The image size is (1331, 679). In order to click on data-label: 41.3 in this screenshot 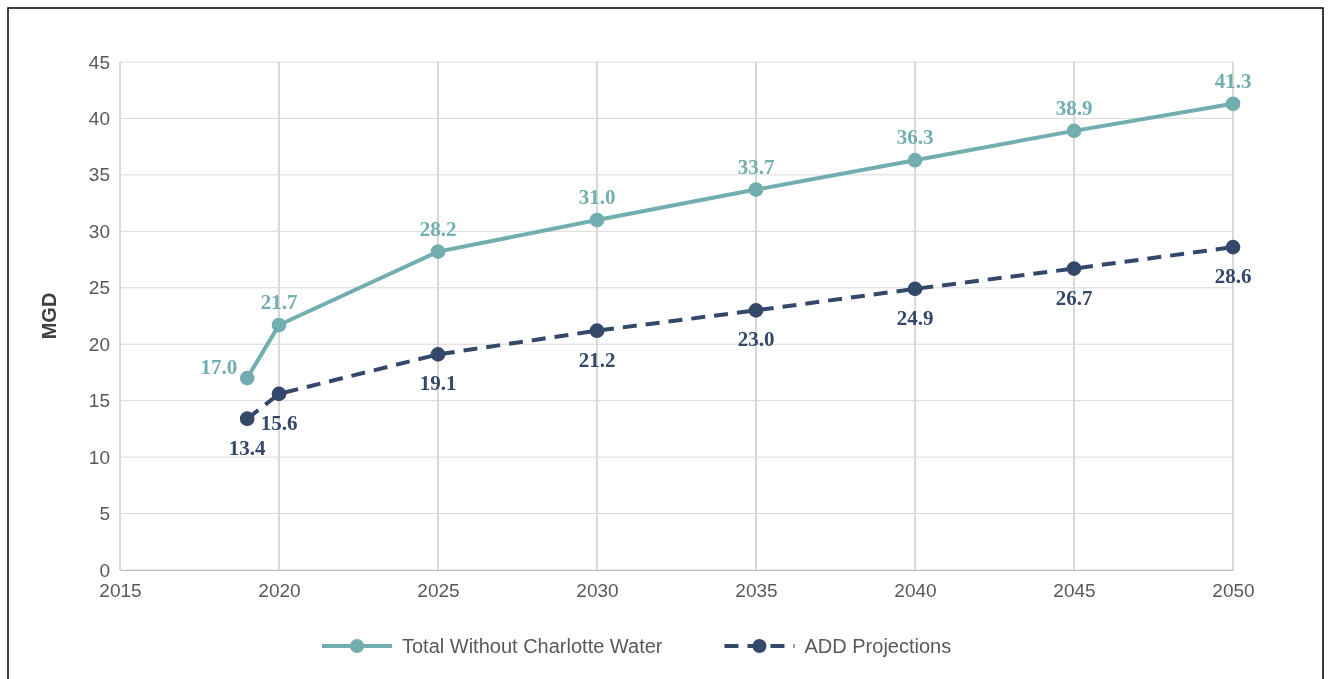, I will do `click(1233, 80)`.